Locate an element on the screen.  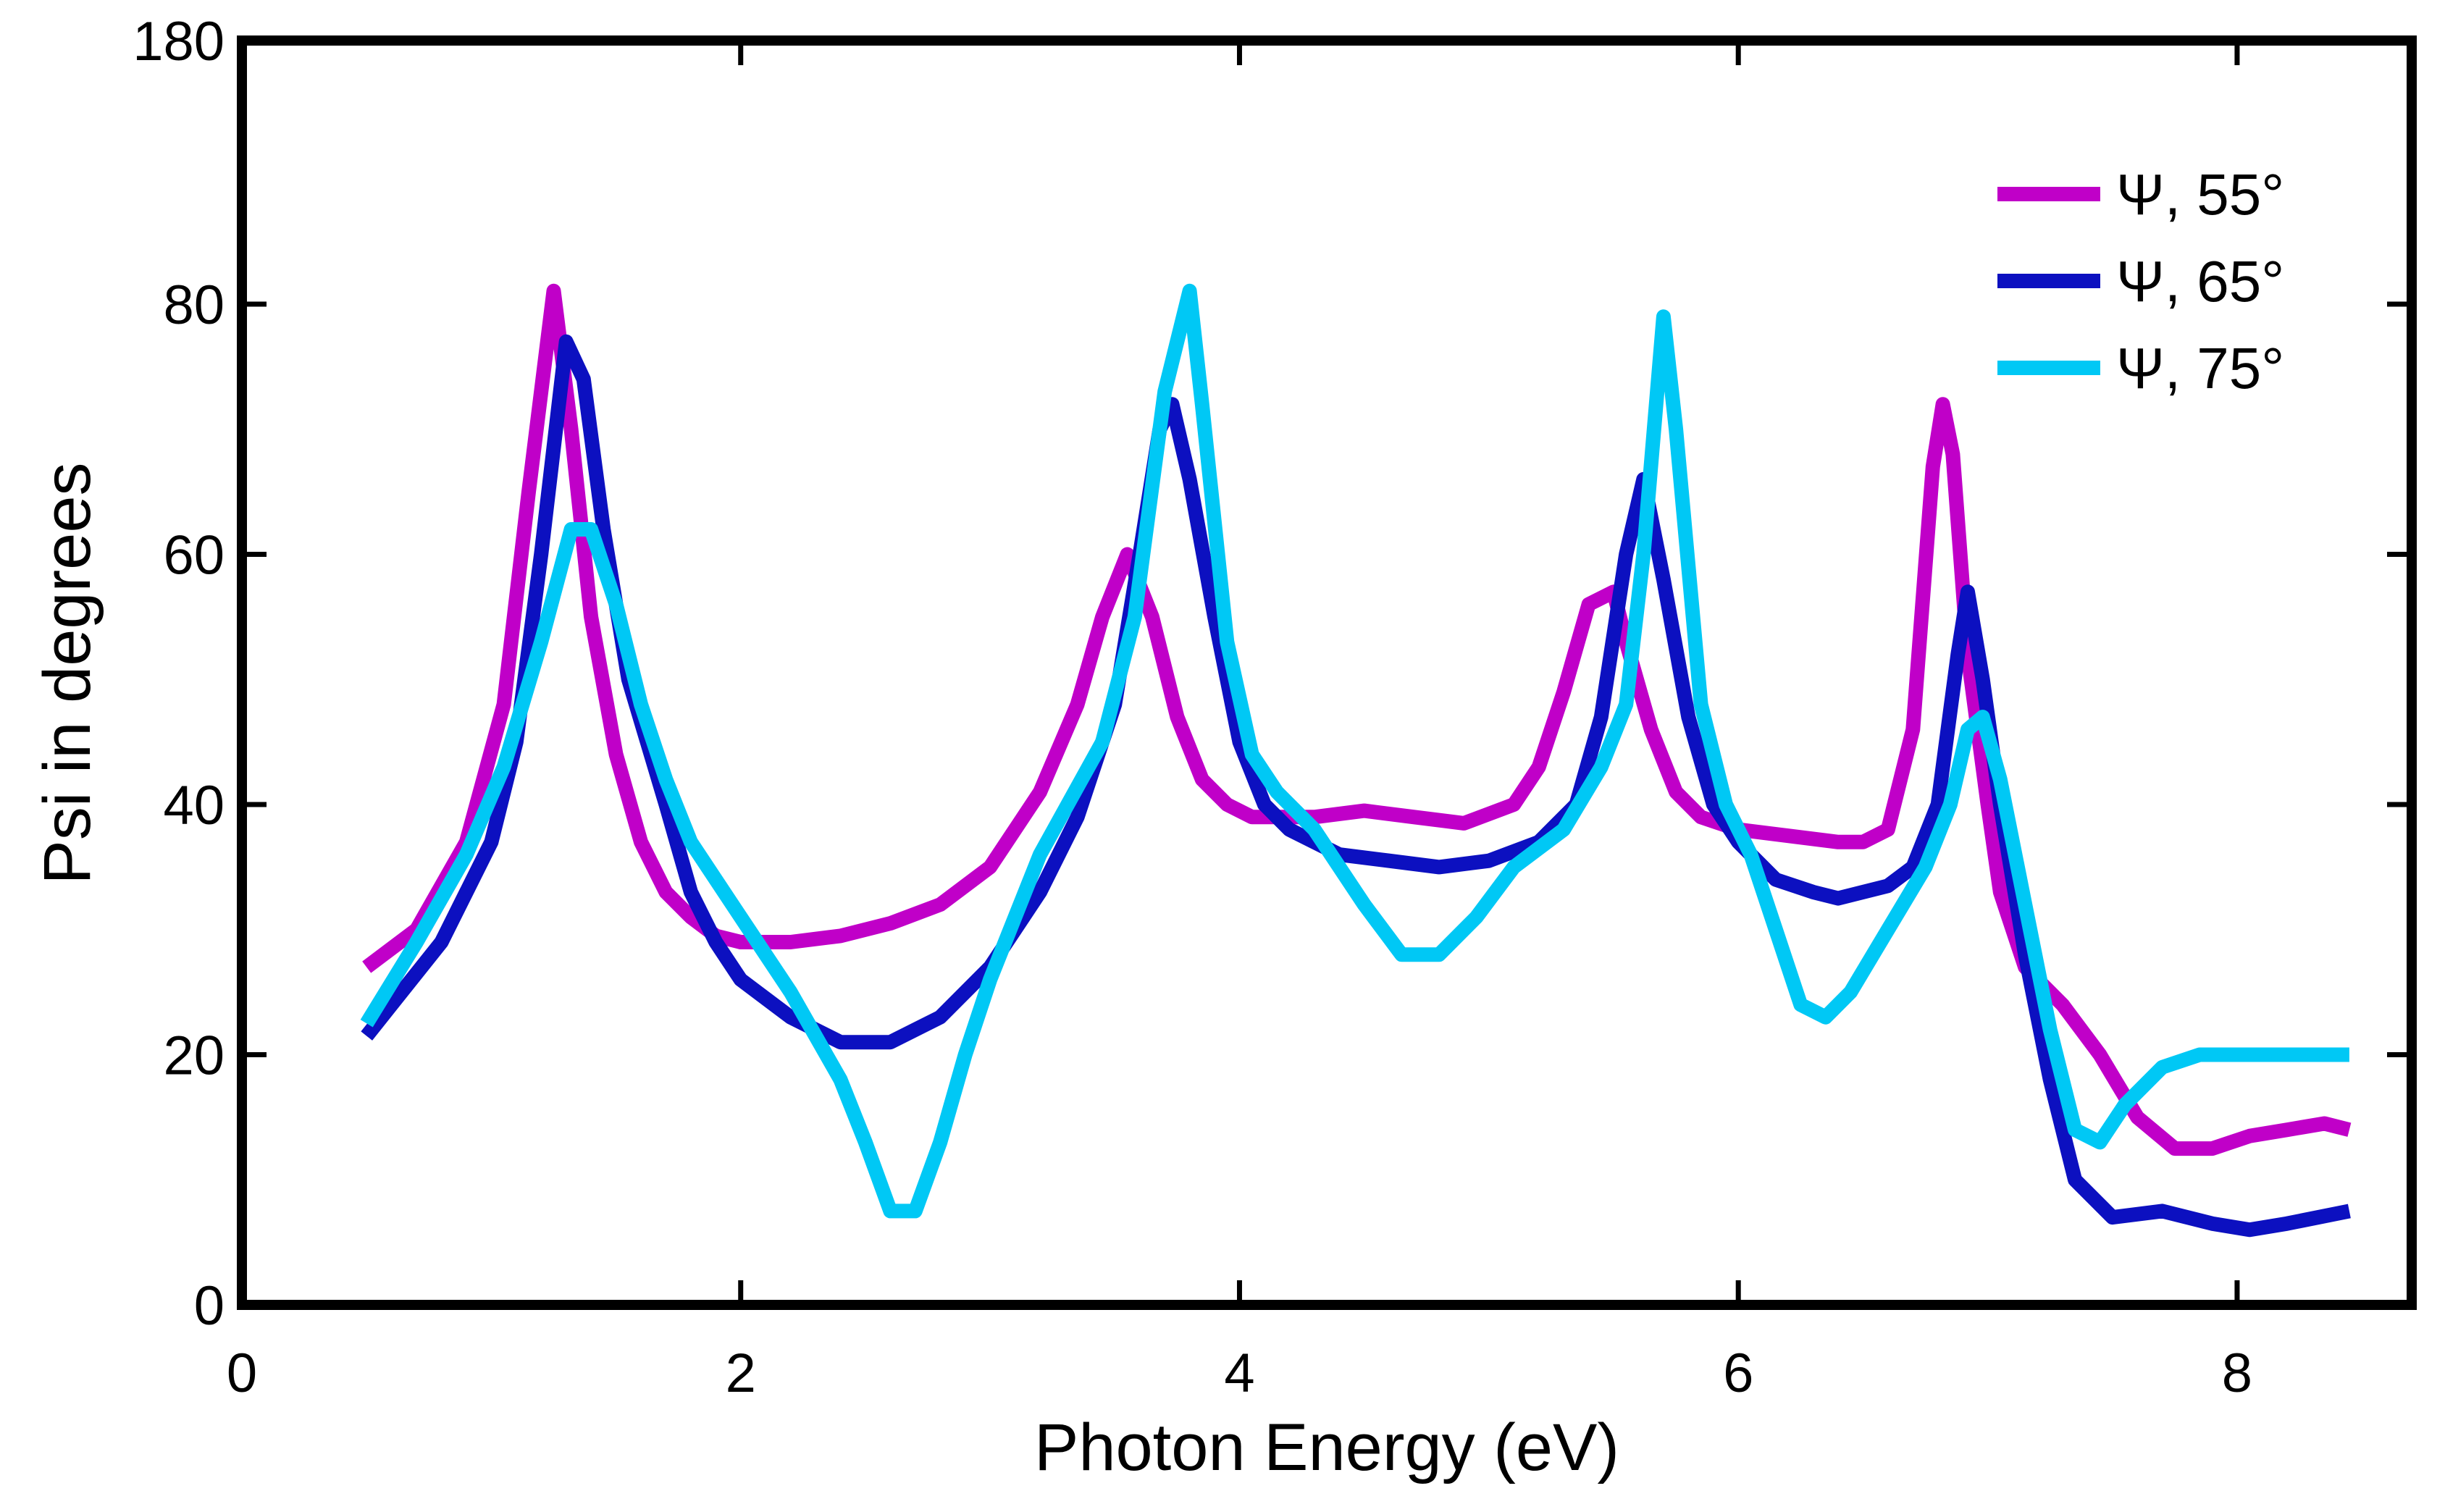
y-tick-label: 40 is located at coordinates (194, 805).